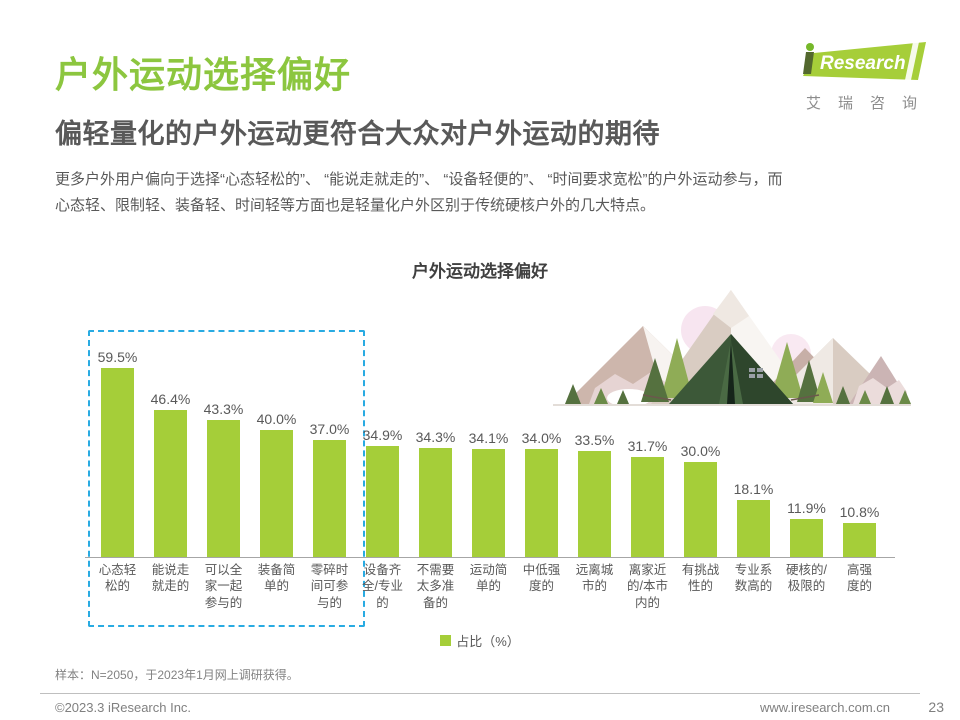 This screenshot has width=960, height=720. I want to click on bar-column: 18.1%, so click(753, 519).